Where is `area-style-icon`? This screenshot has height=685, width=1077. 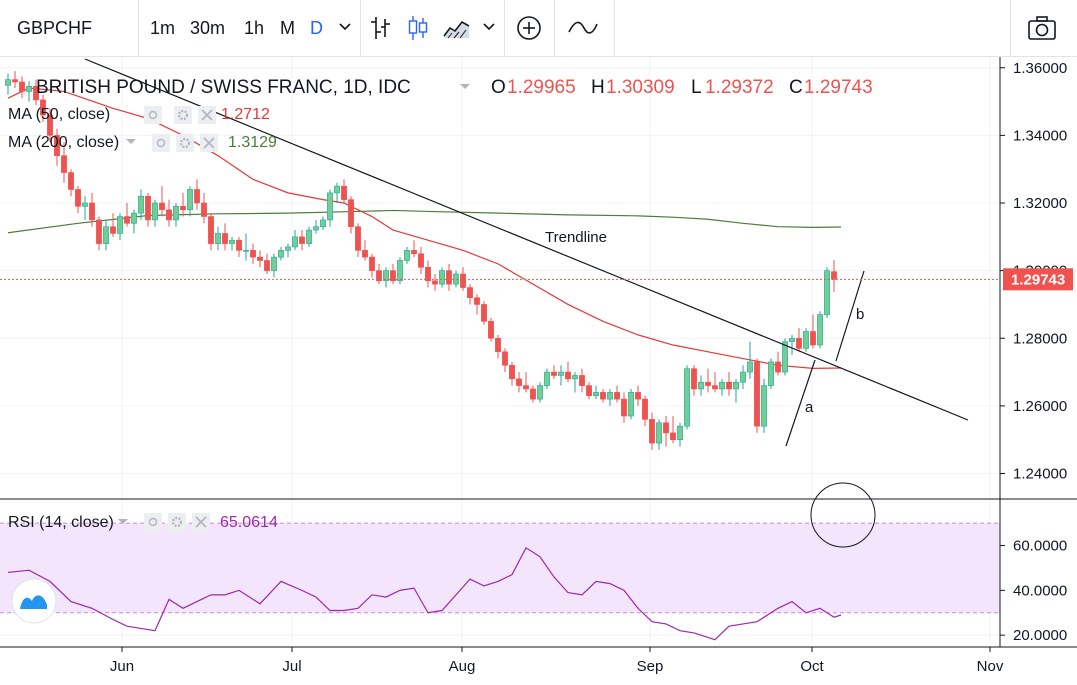 area-style-icon is located at coordinates (457, 28).